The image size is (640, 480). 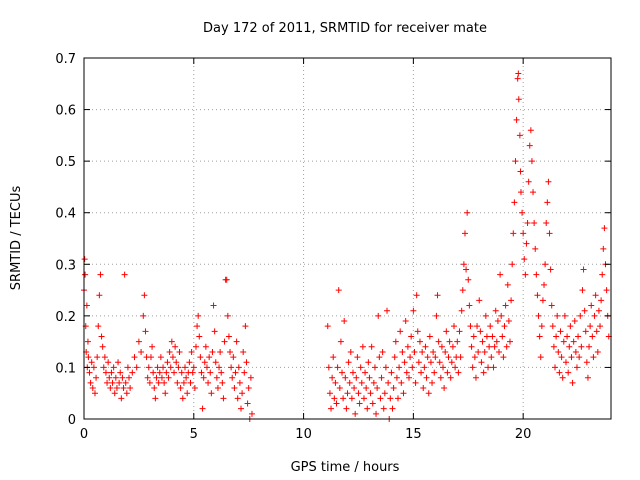 What do you see at coordinates (65, 162) in the screenshot?
I see `y-tick-label: 0.5` at bounding box center [65, 162].